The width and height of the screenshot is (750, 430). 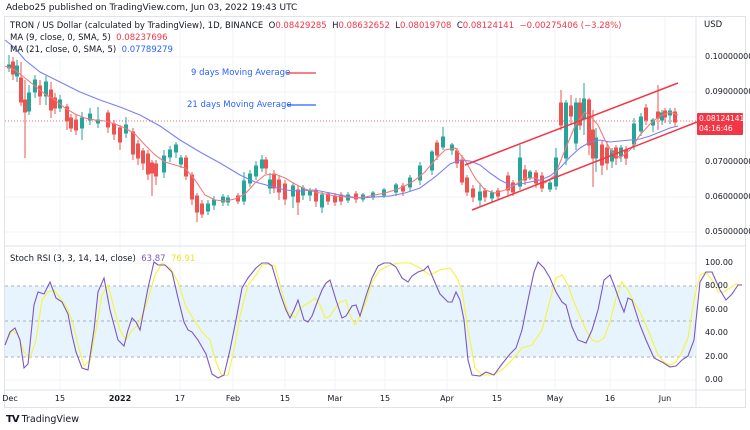 What do you see at coordinates (153, 259) in the screenshot?
I see `stoch-k-value: 63.87` at bounding box center [153, 259].